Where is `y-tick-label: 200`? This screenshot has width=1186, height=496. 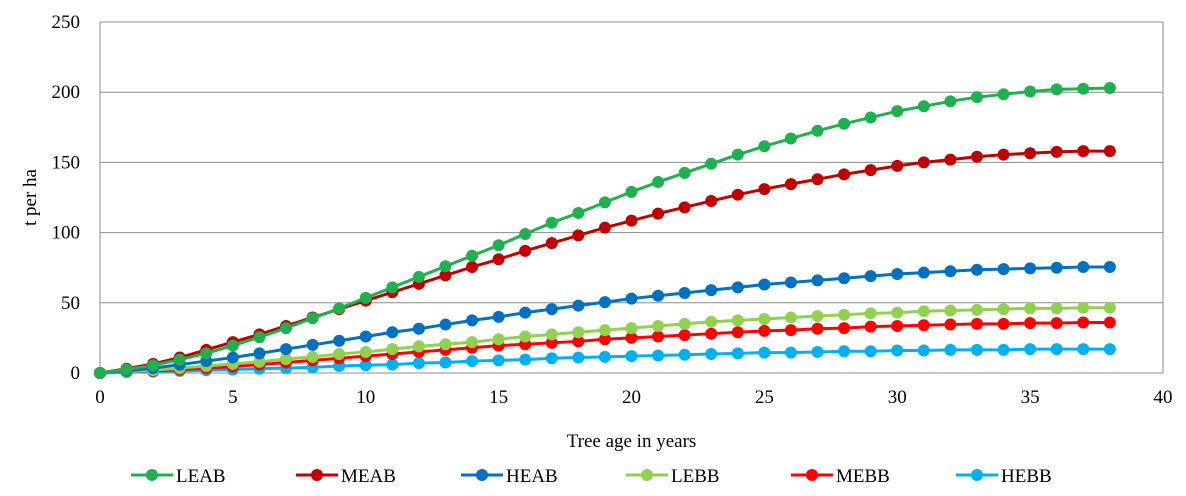 y-tick-label: 200 is located at coordinates (66, 92).